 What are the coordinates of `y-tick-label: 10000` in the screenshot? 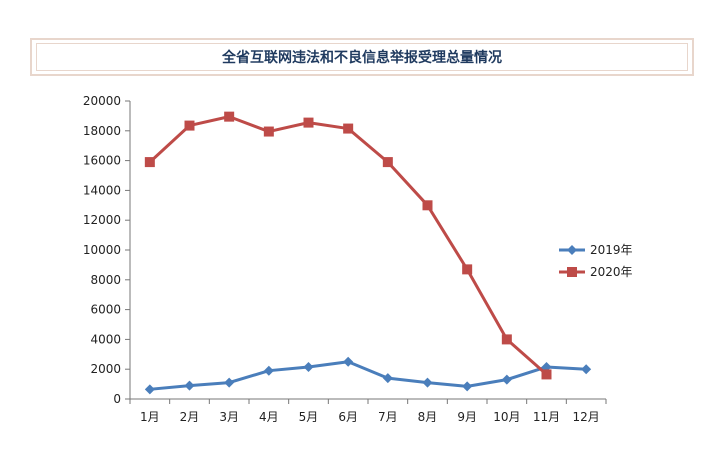 It's located at (102, 250).